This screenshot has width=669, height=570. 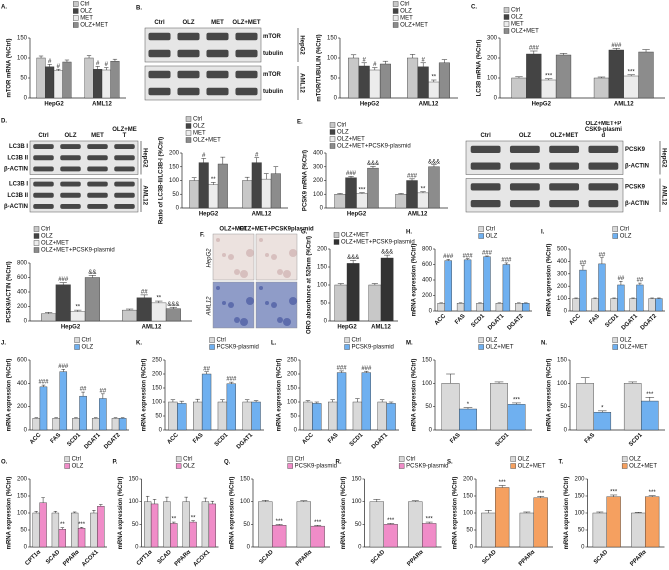 I want to click on row-label: β-ACTIN, so click(x=637, y=167).